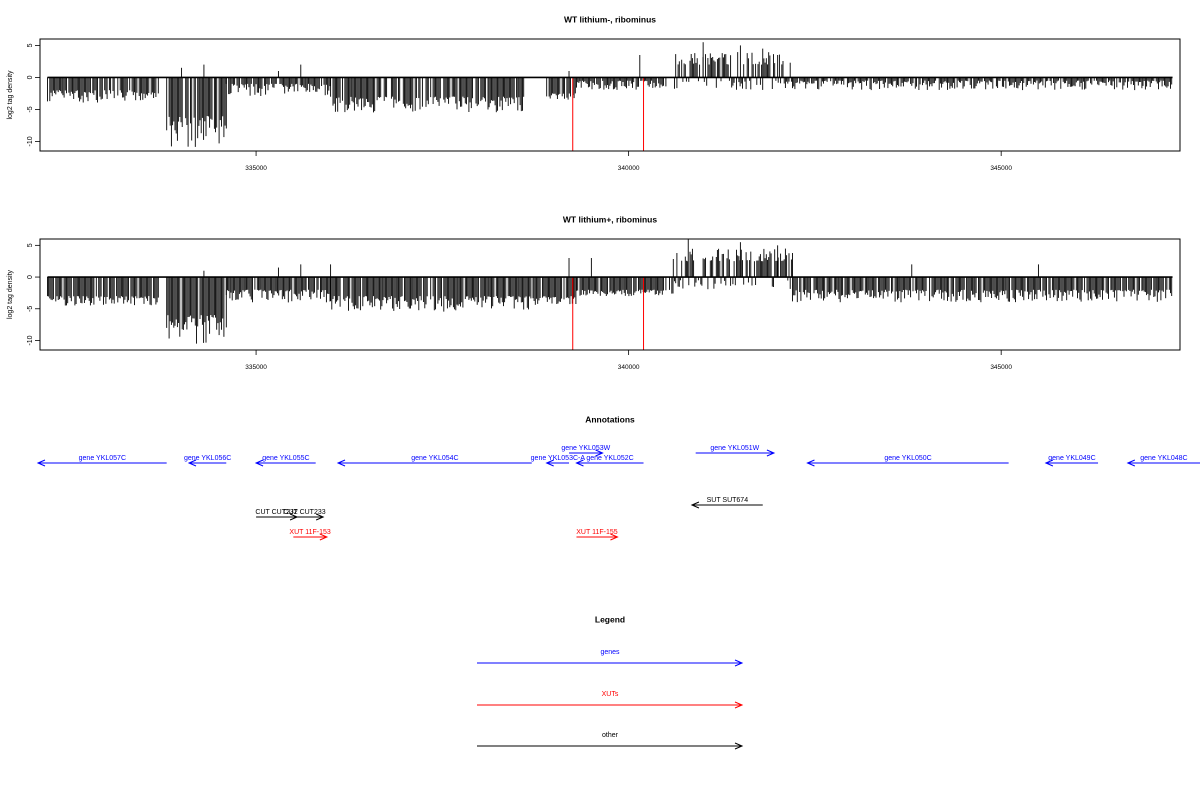 The width and height of the screenshot is (1200, 805). I want to click on annotation-feature: gene YKL057C, so click(101, 461).